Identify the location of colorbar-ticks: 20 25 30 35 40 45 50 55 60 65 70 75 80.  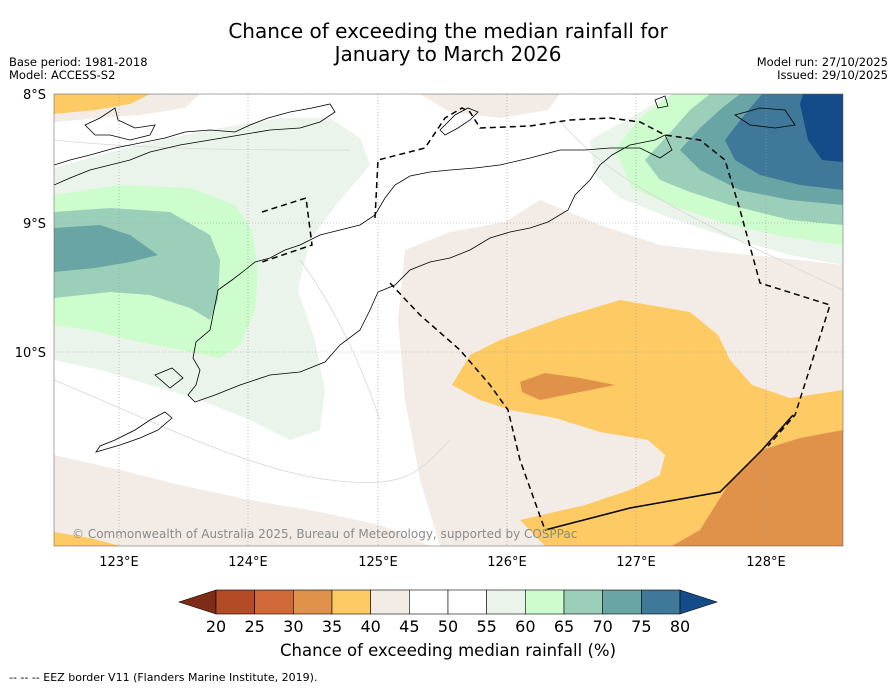
(448, 626).